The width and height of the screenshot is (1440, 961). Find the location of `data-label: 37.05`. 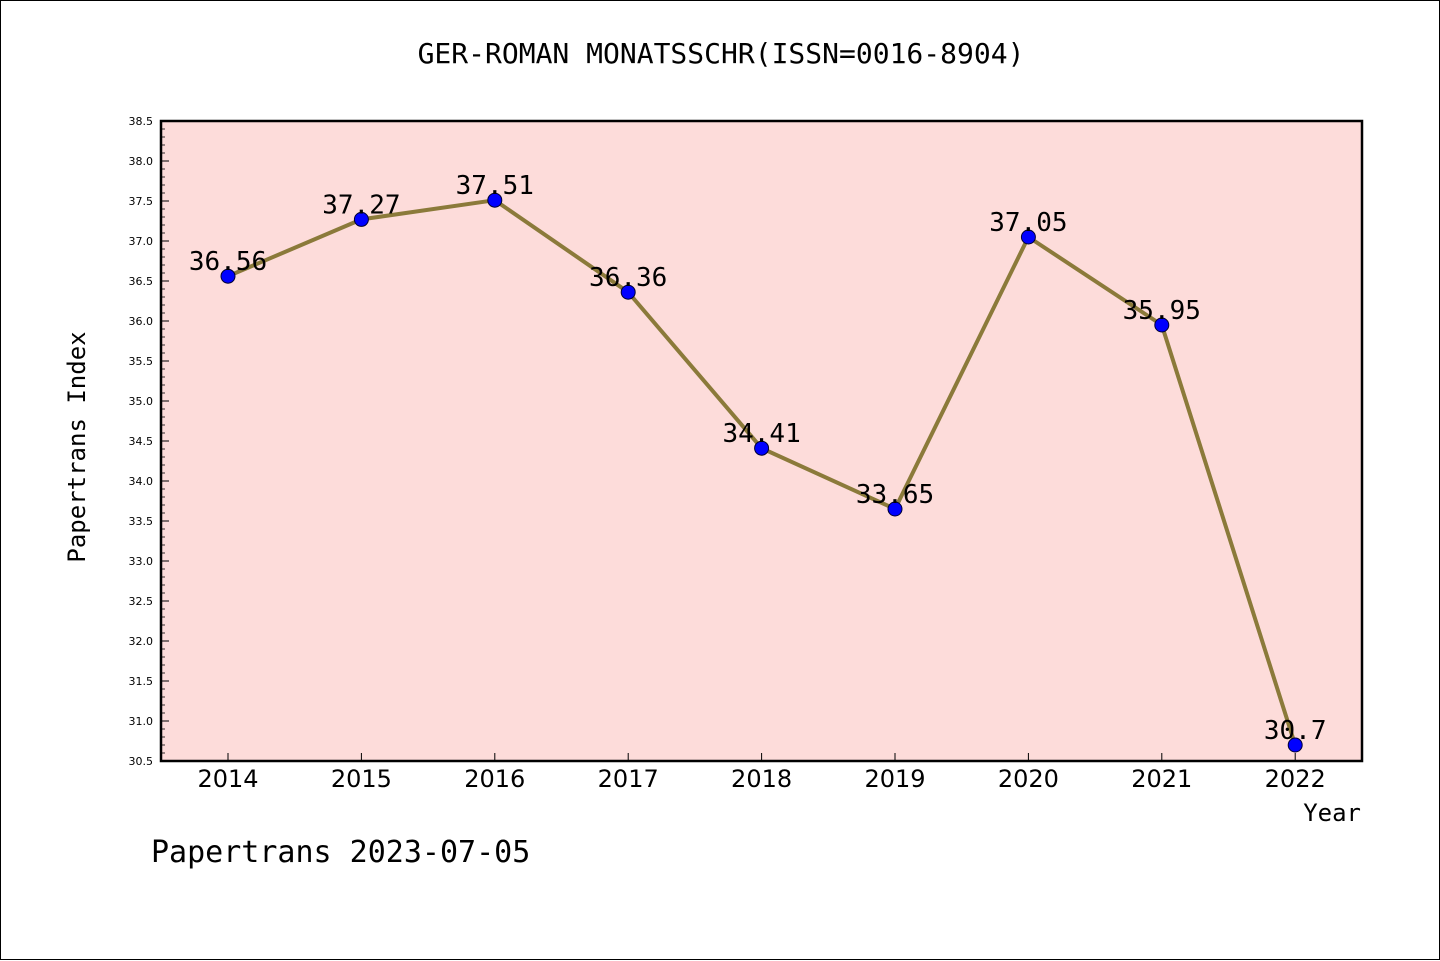

data-label: 37.05 is located at coordinates (1028, 223).